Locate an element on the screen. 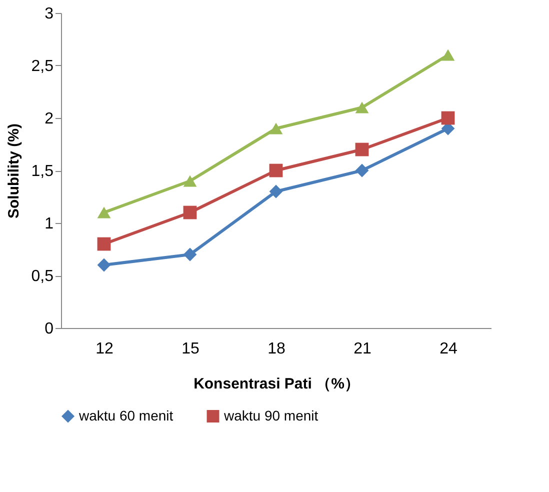 This screenshot has height=492, width=549. y-tick-label: 0,5 is located at coordinates (42, 276).